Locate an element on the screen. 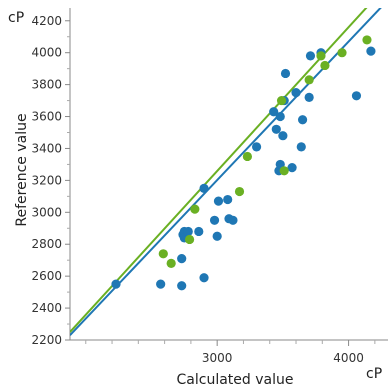 The width and height of the screenshot is (390, 389). y-tick-label: 2800 is located at coordinates (46, 244).